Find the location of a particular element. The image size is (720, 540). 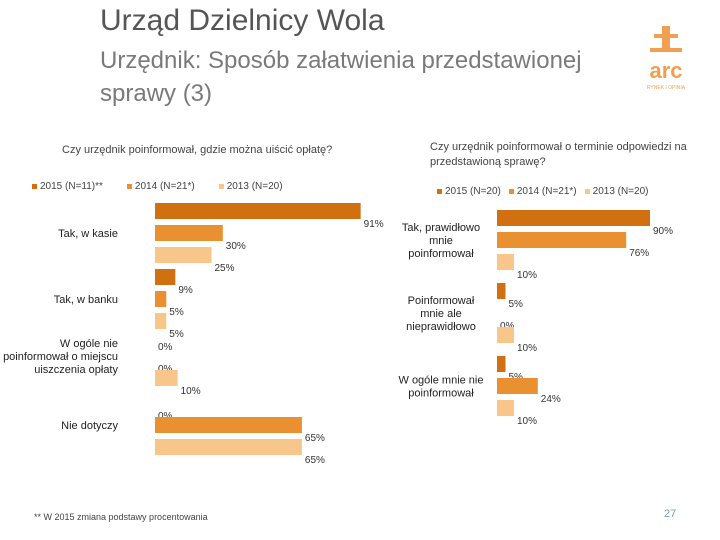

category-label-line: poinformował o miejscu is located at coordinates (60, 357).